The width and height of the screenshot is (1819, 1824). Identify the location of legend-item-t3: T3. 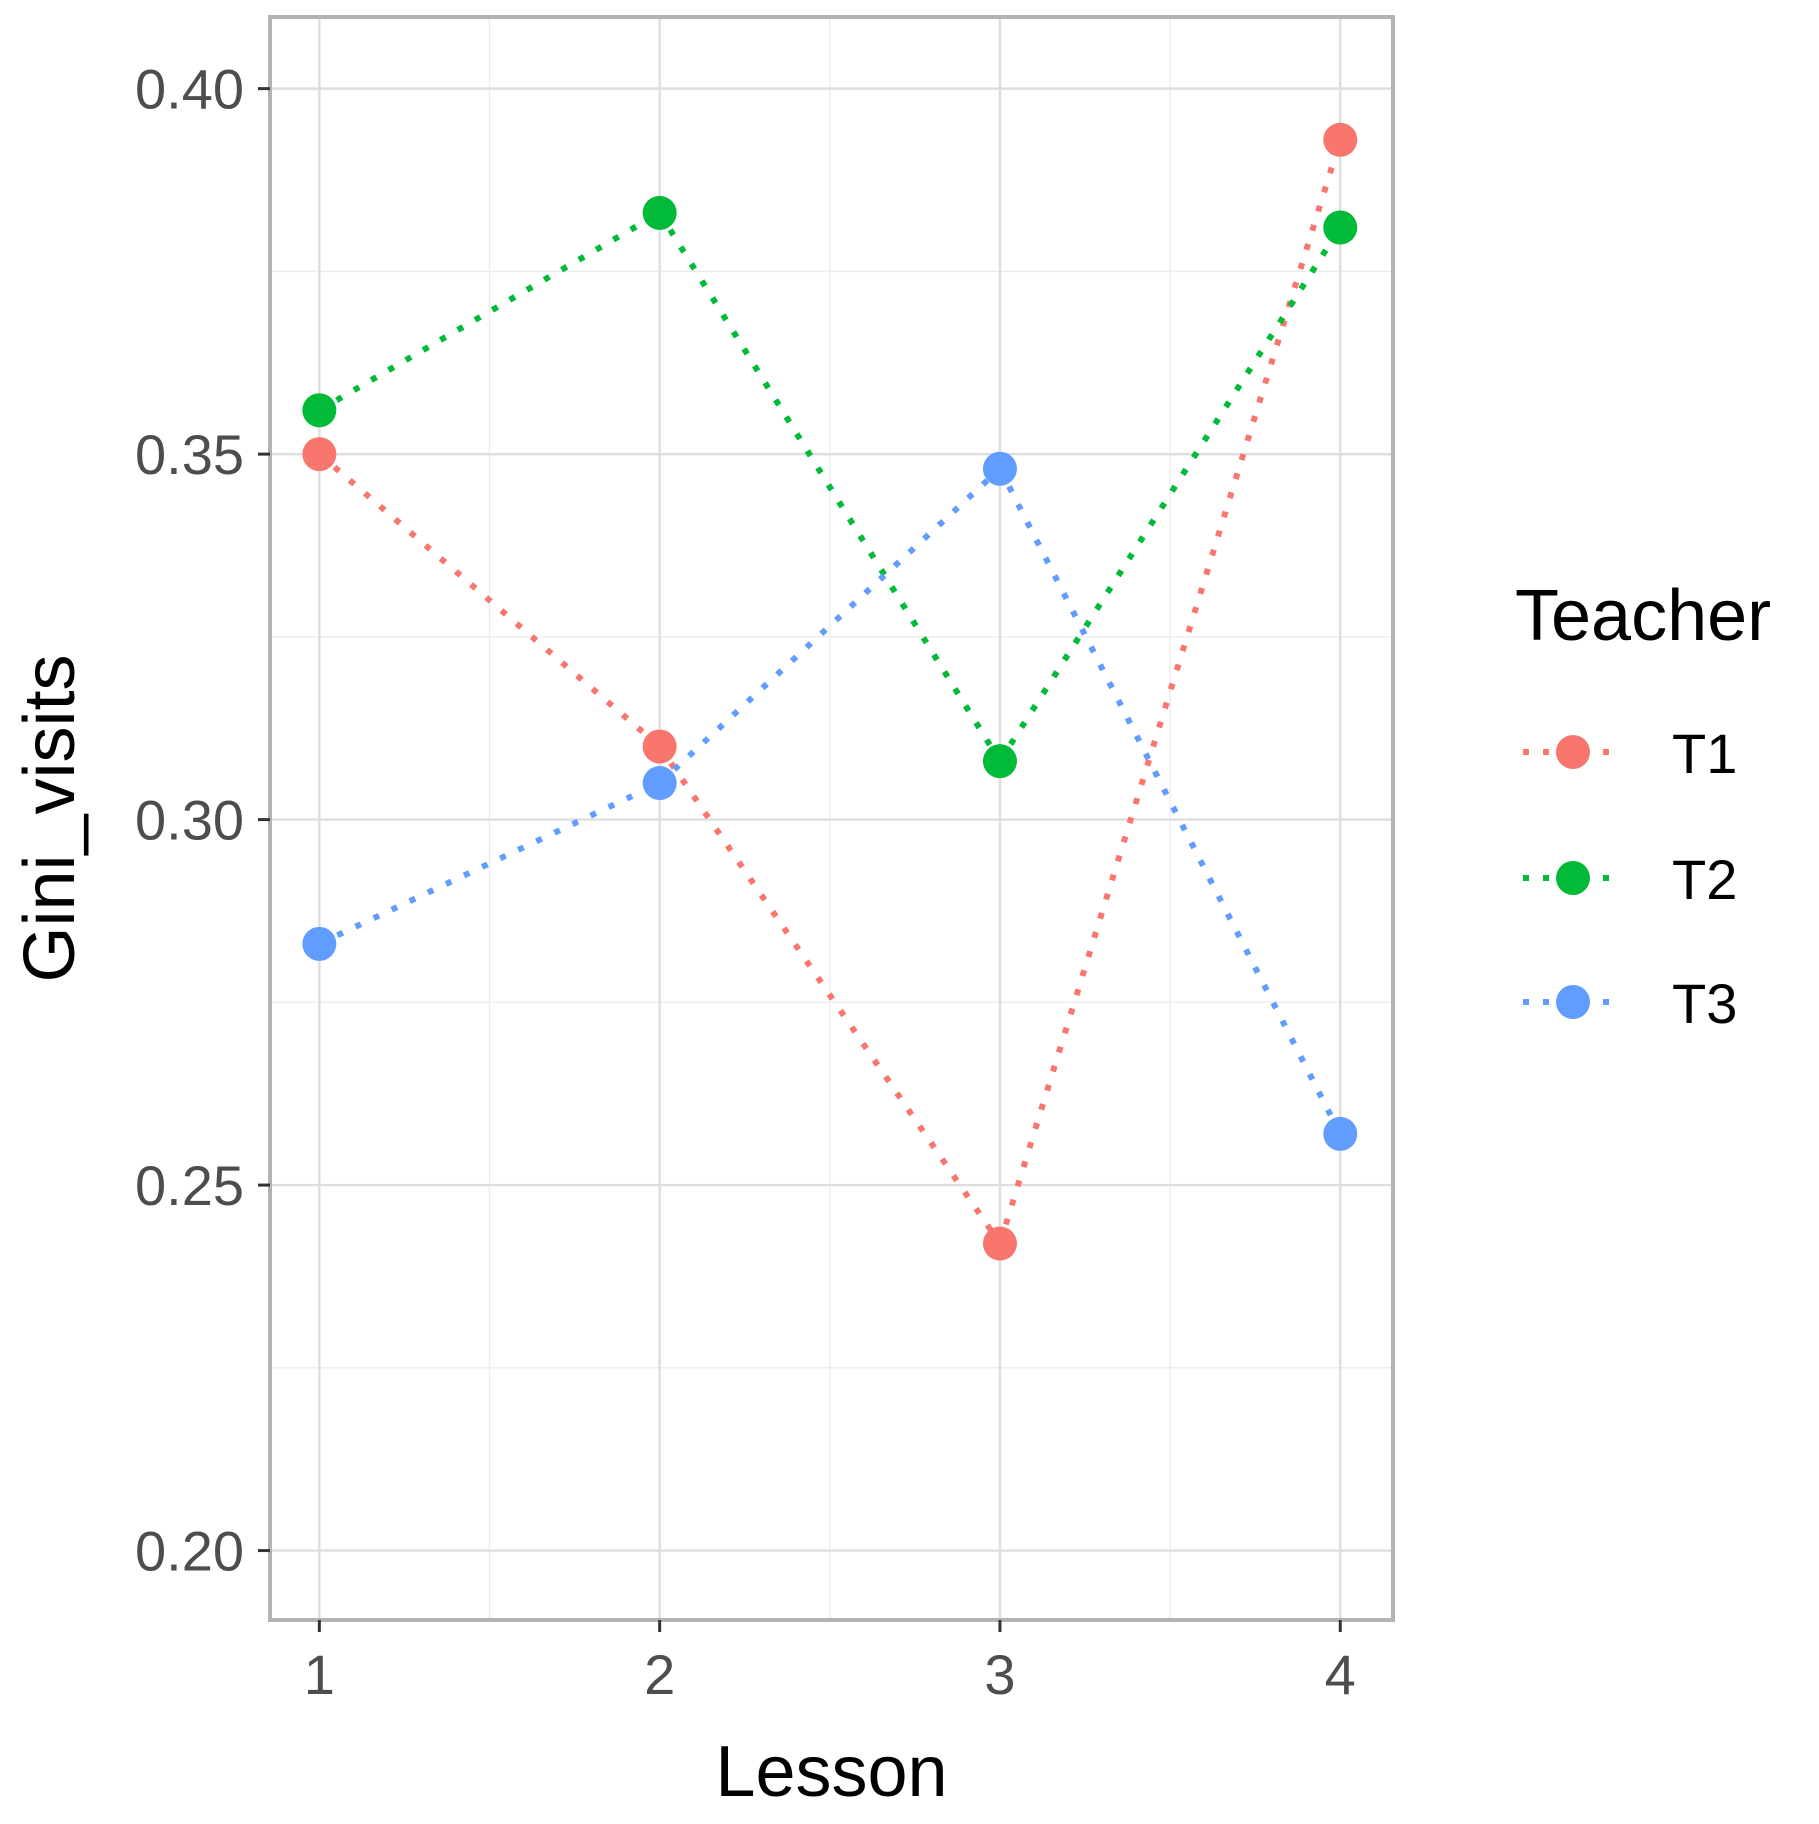
(1630, 1003).